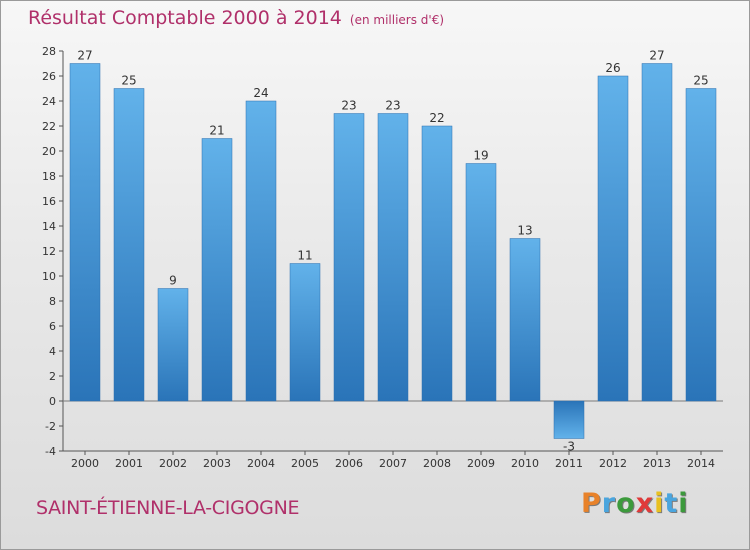 The image size is (750, 550). What do you see at coordinates (392, 106) in the screenshot?
I see `data-label-2007: 23` at bounding box center [392, 106].